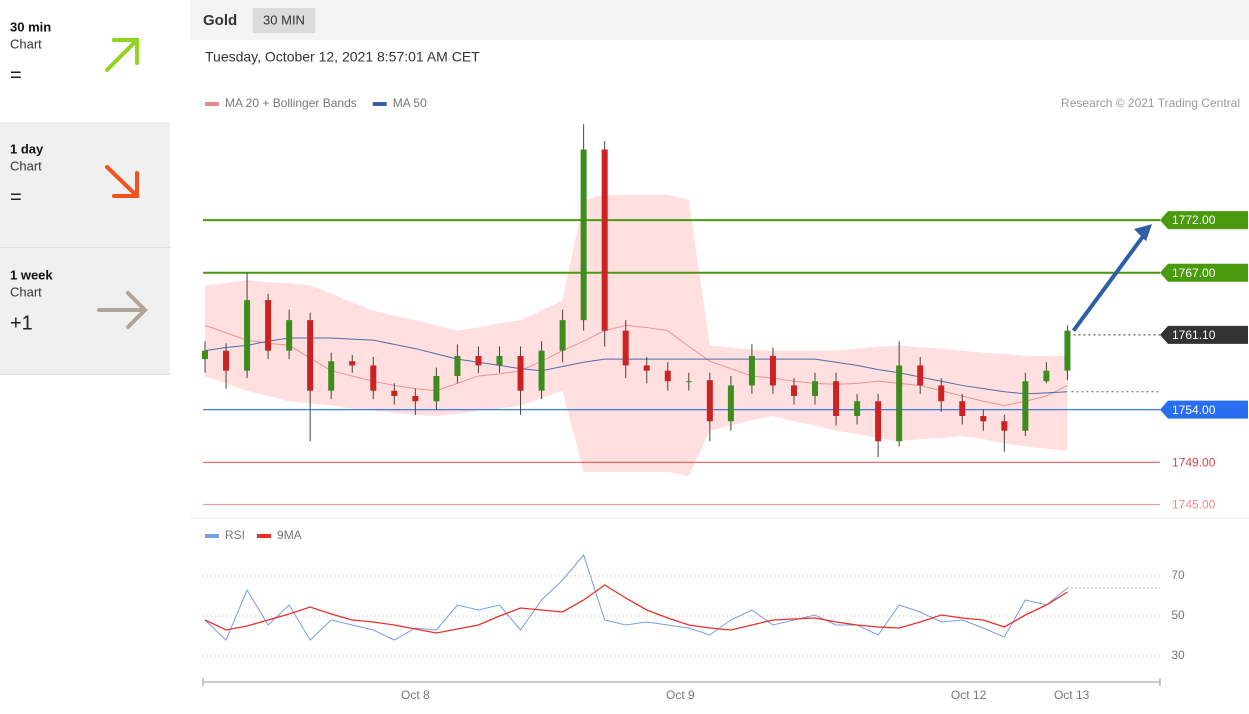 This screenshot has height=714, width=1249. What do you see at coordinates (220, 20) in the screenshot?
I see `instrument: Gold` at bounding box center [220, 20].